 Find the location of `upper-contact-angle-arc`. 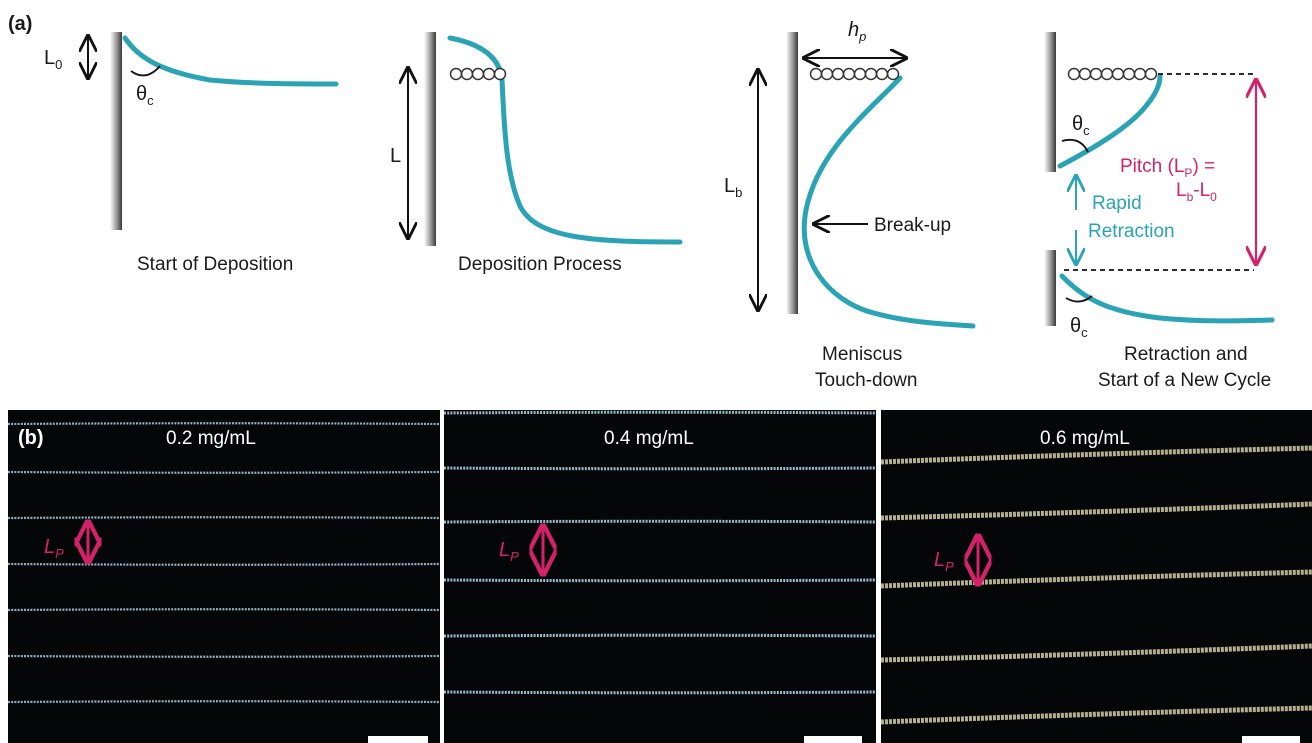

upper-contact-angle-arc is located at coordinates (1075, 145).